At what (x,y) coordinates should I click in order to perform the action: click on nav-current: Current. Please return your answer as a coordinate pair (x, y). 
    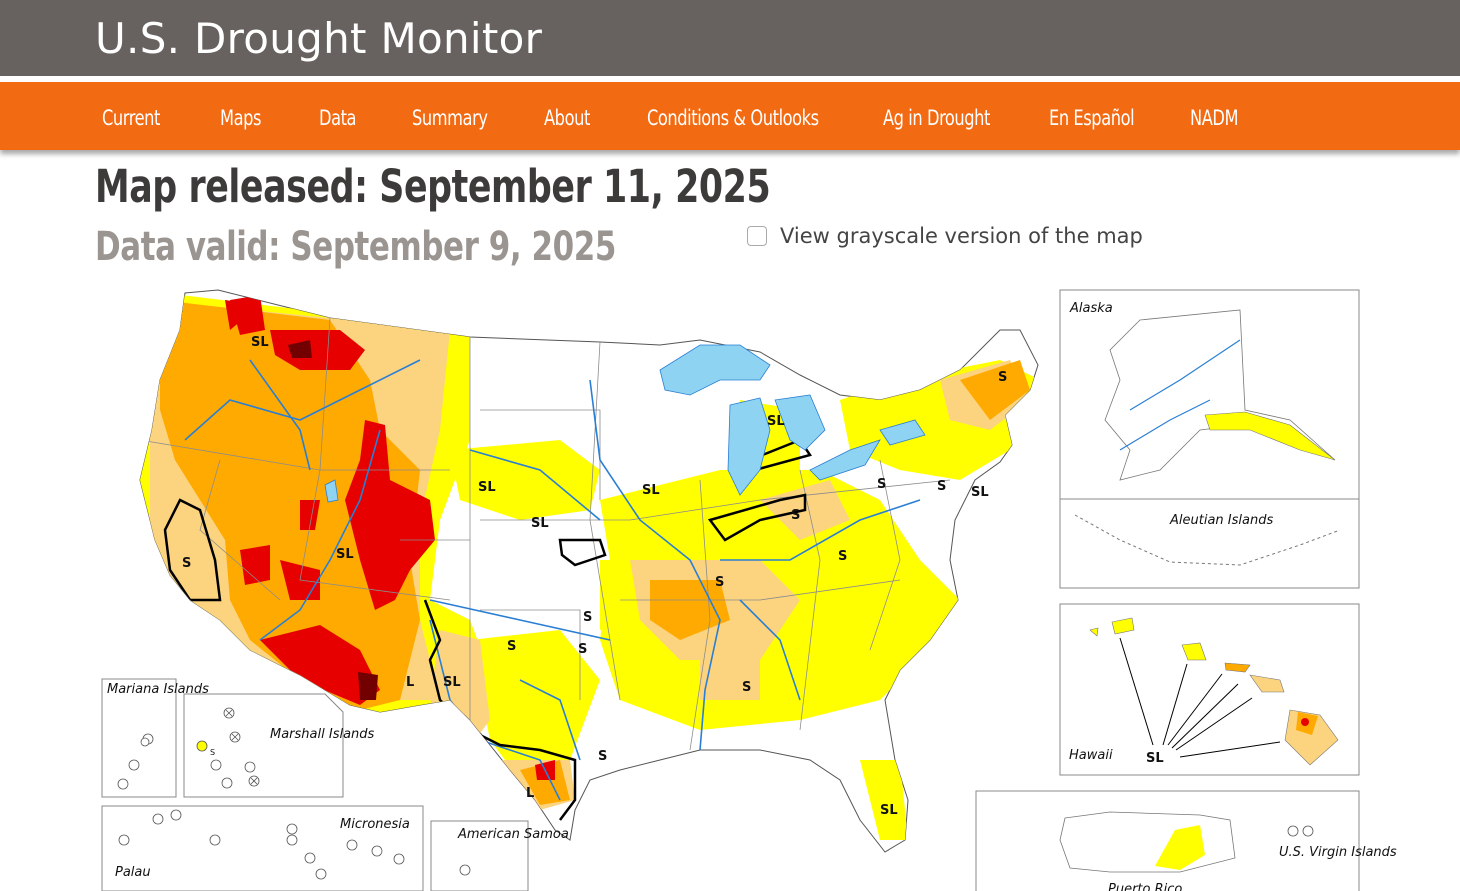
    Looking at the image, I should click on (131, 118).